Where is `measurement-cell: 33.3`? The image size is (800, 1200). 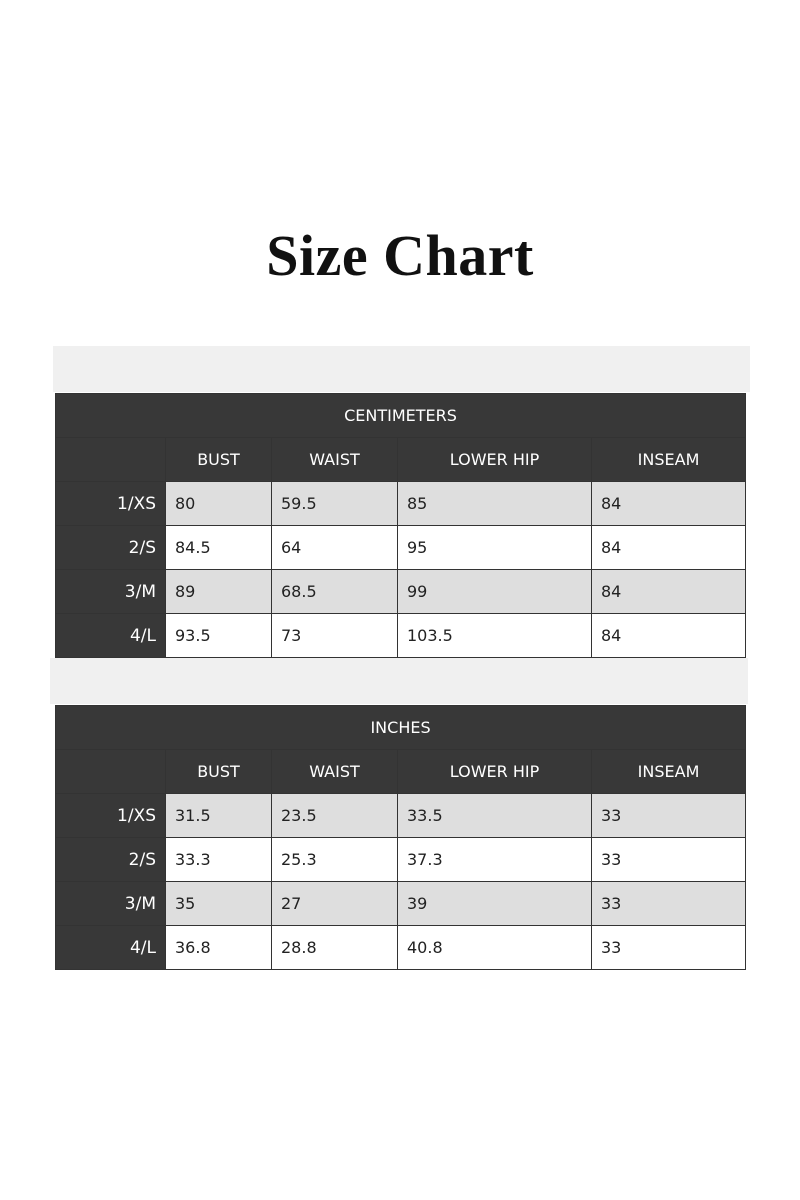
measurement-cell: 33.3 is located at coordinates (218, 859).